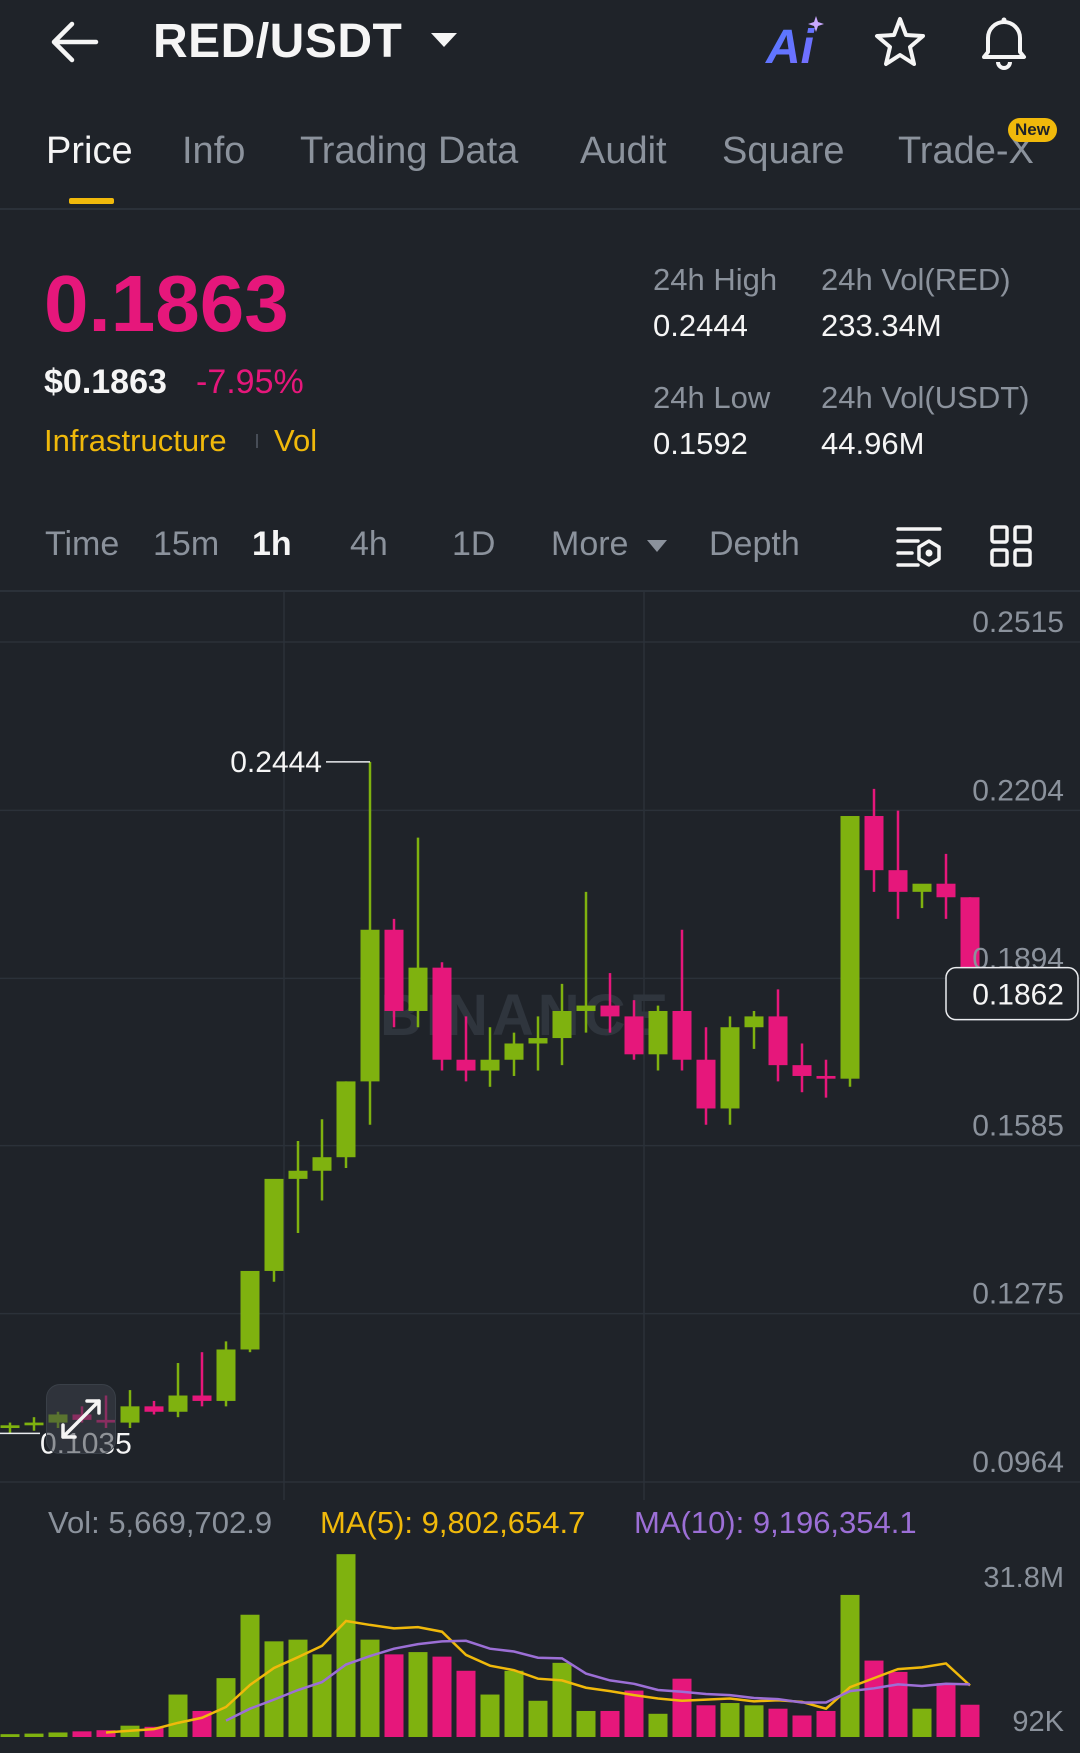 The width and height of the screenshot is (1080, 1753). Describe the element at coordinates (526, 1015) in the screenshot. I see `watermark: BINANCE` at that location.